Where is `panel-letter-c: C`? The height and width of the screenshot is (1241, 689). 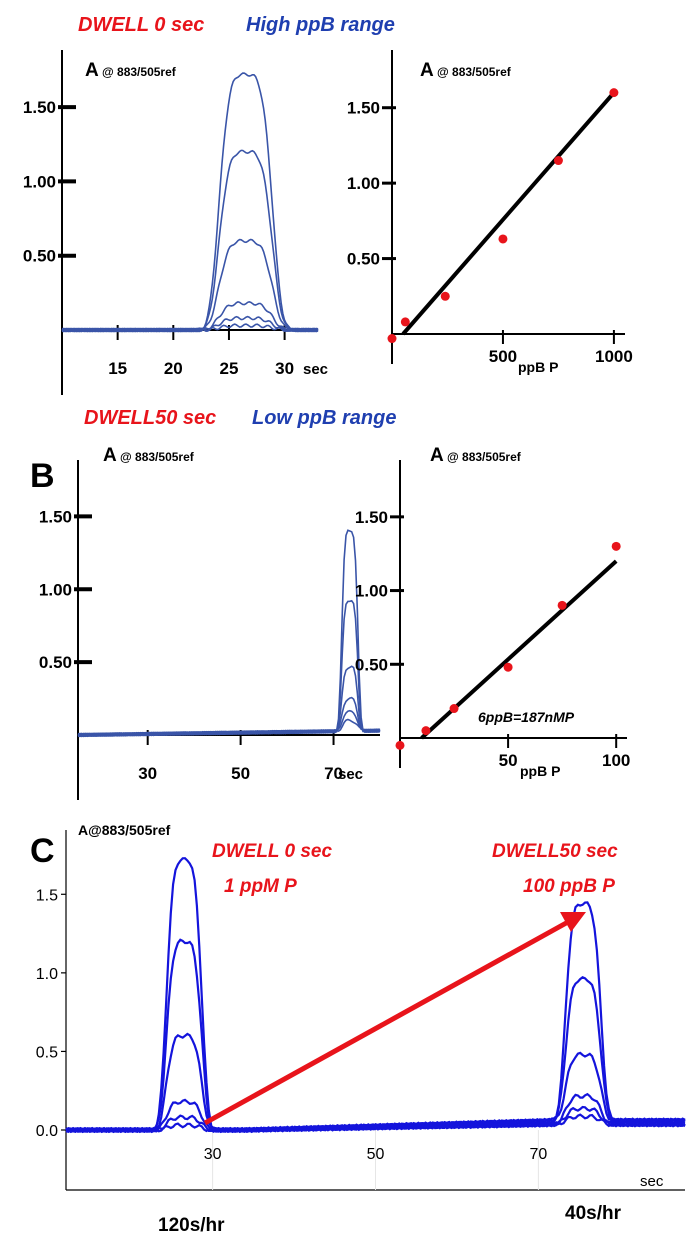 panel-letter-c: C is located at coordinates (42, 851).